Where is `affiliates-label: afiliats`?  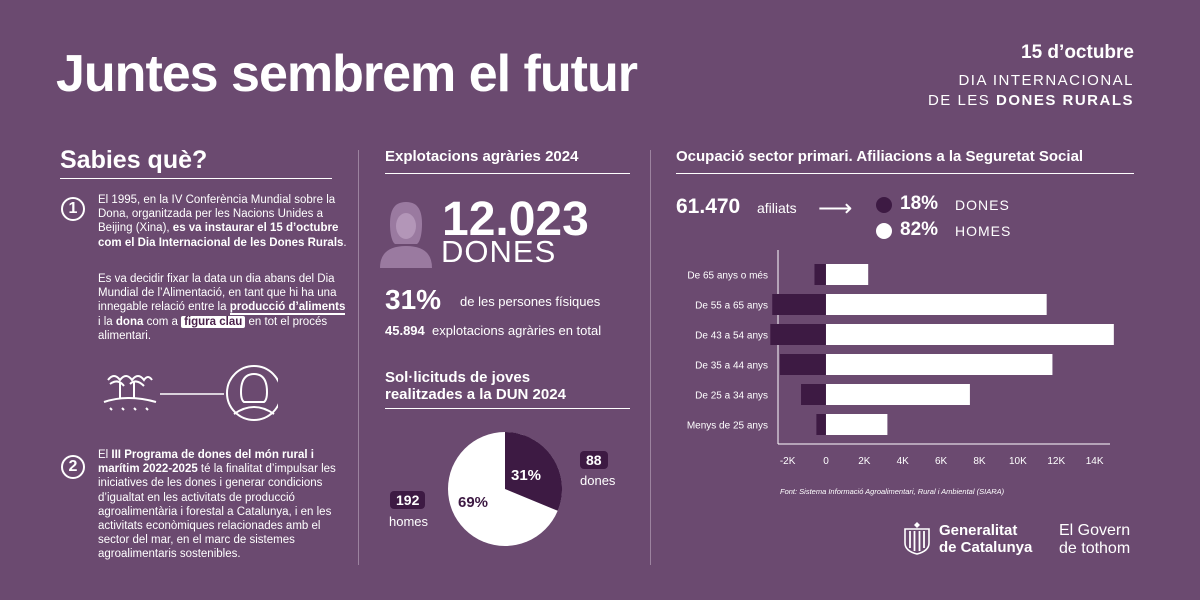
affiliates-label: afiliats is located at coordinates (777, 208).